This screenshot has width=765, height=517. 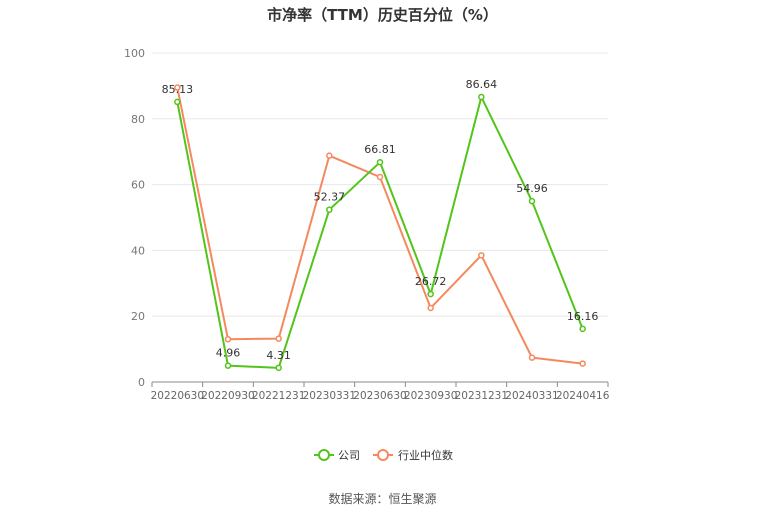 I want to click on data-source-note: 数据来源：恒生聚源, so click(x=382, y=499).